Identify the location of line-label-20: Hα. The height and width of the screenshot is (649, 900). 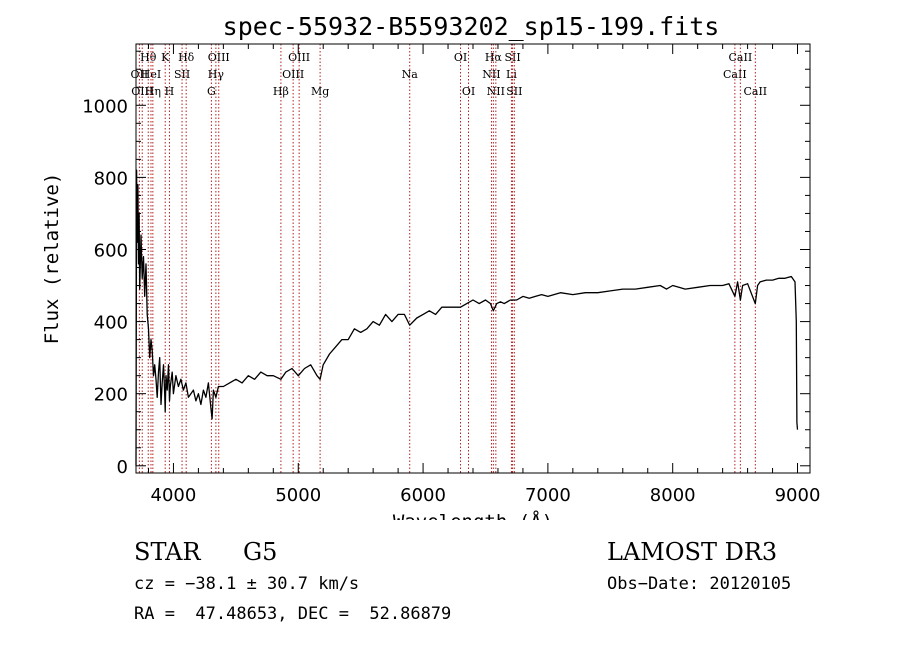
(494, 57).